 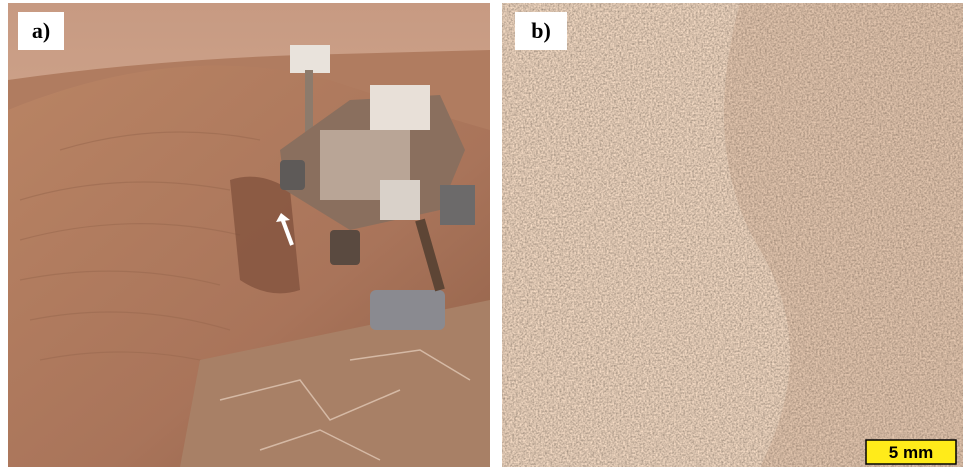 I want to click on scale-bar, so click(x=911, y=452).